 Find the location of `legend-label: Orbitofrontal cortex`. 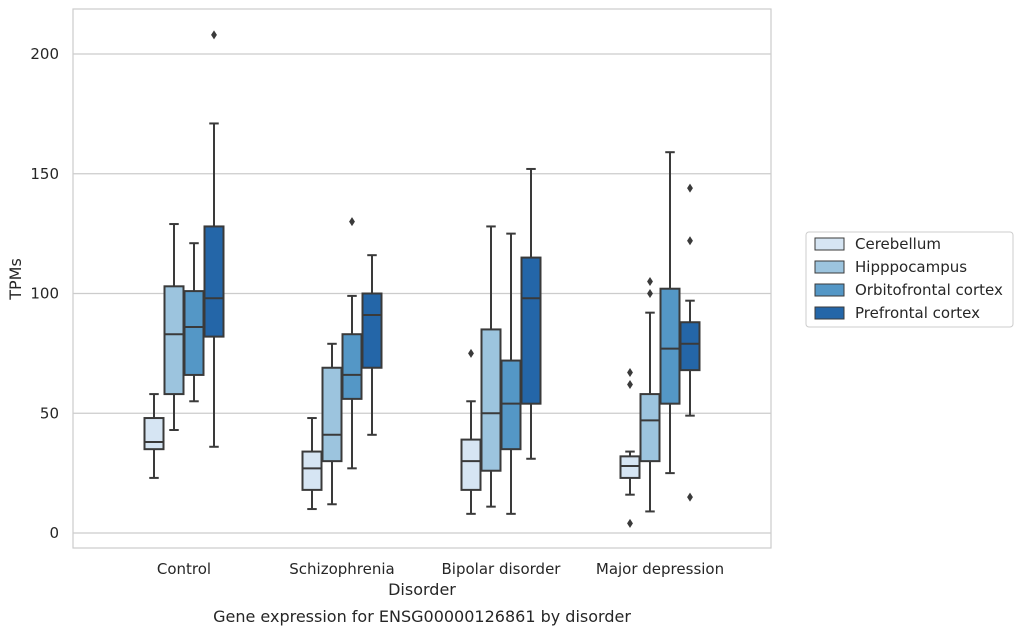

legend-label: Orbitofrontal cortex is located at coordinates (929, 290).